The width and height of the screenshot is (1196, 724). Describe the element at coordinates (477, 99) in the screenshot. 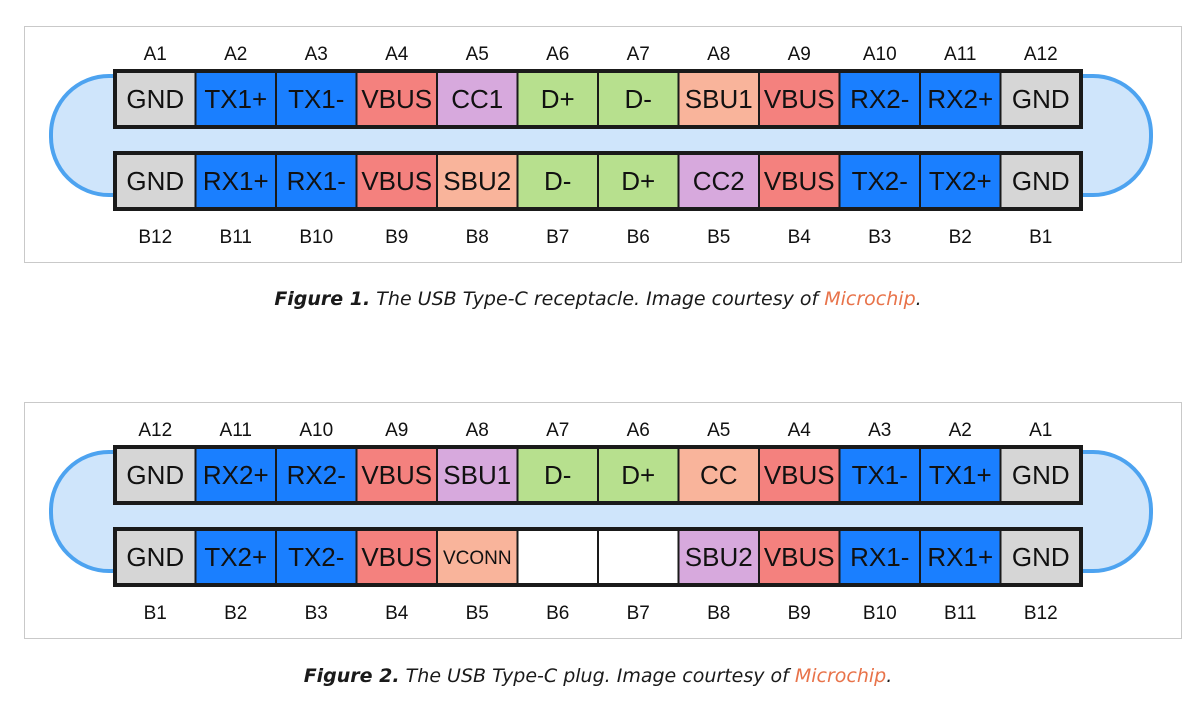

I see `pin-signal-label: CC1` at that location.